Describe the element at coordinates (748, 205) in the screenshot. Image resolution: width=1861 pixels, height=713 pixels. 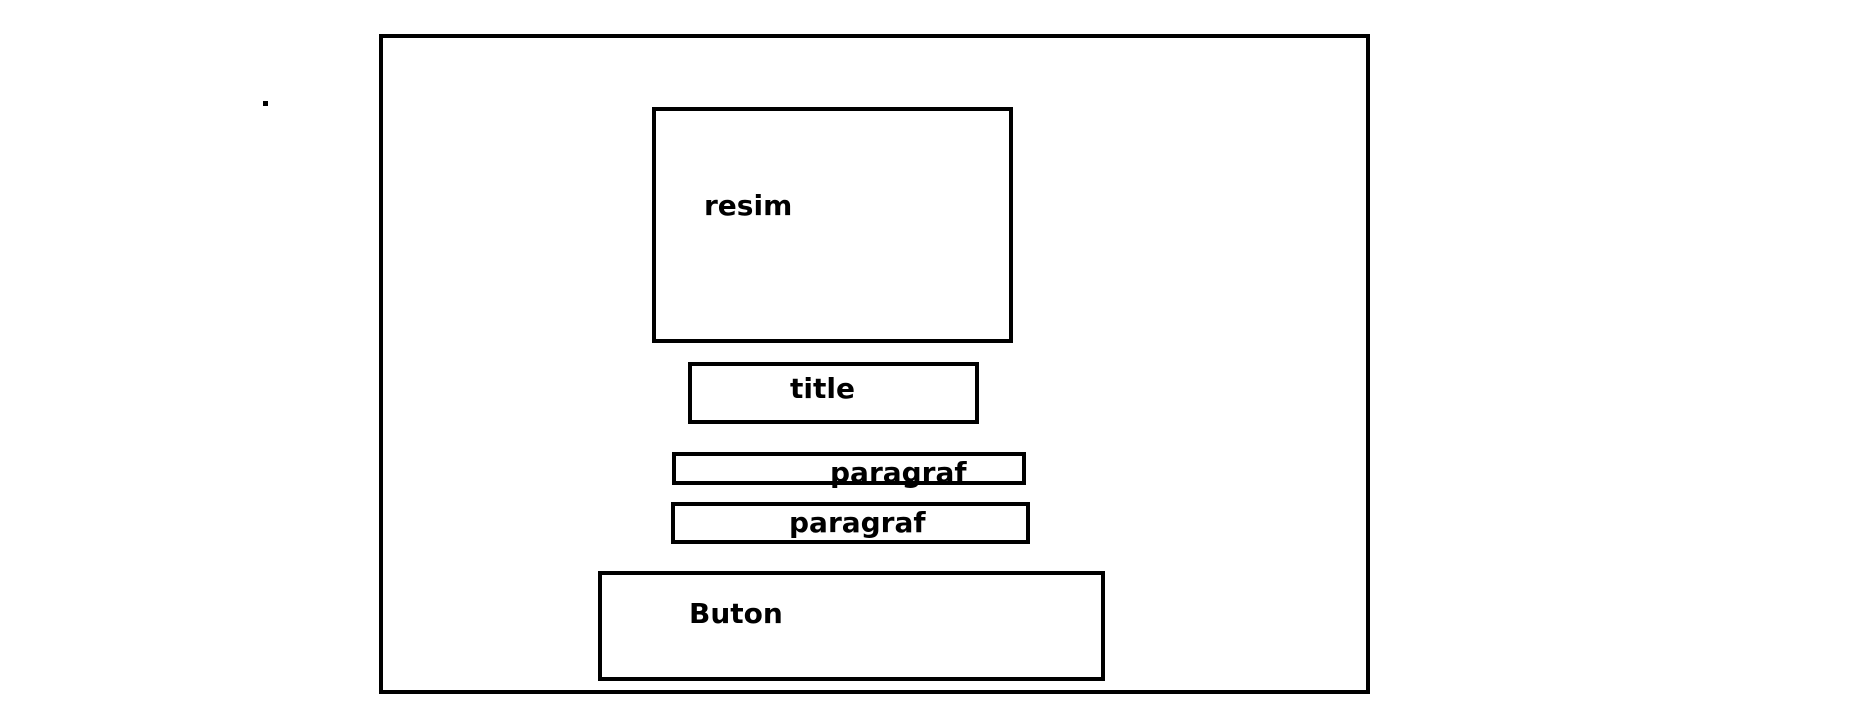
I see `image-placeholder-label: resim` at that location.